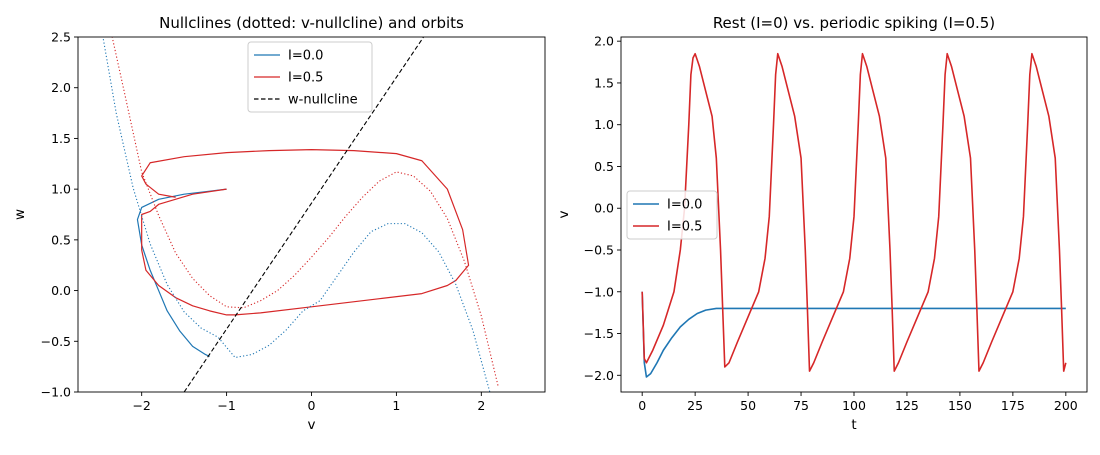  Describe the element at coordinates (61, 37) in the screenshot. I see `y-tick-label: 2.5` at that location.